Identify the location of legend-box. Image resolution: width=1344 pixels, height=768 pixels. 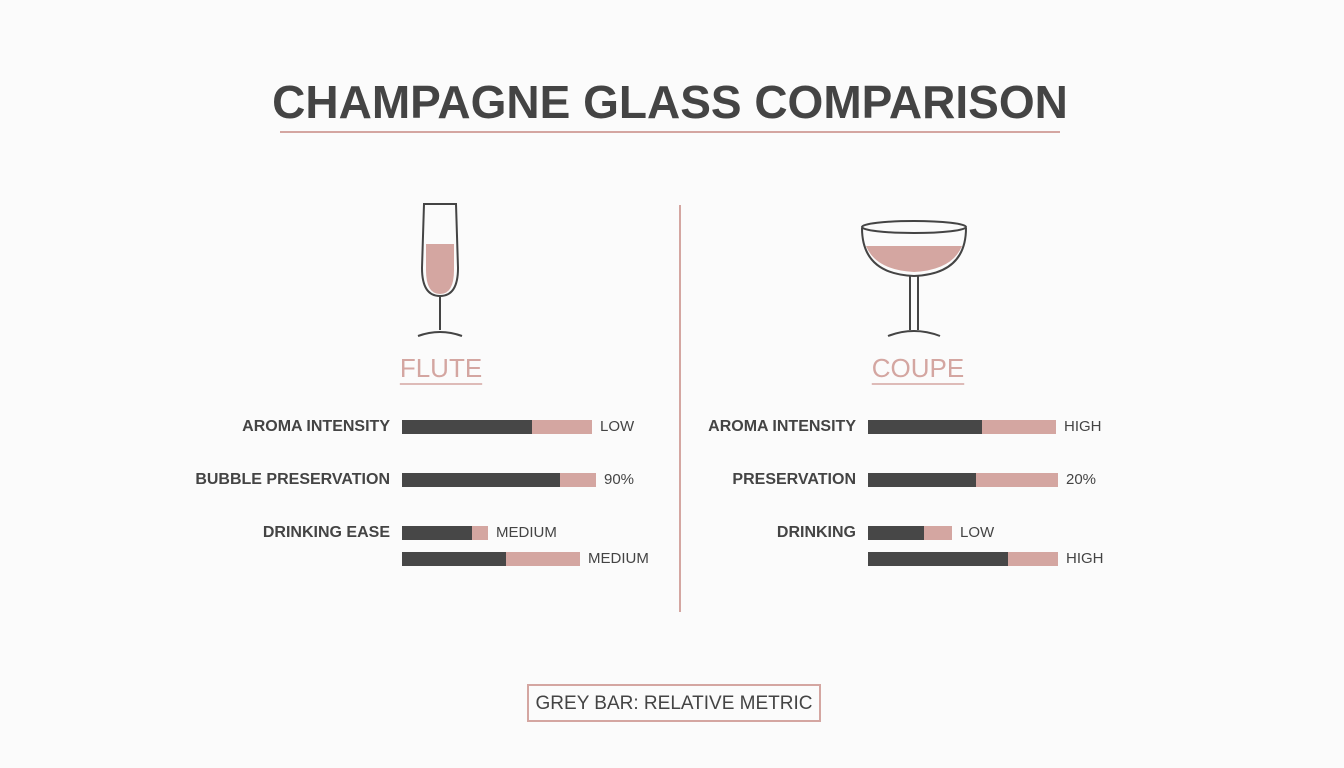
(674, 703).